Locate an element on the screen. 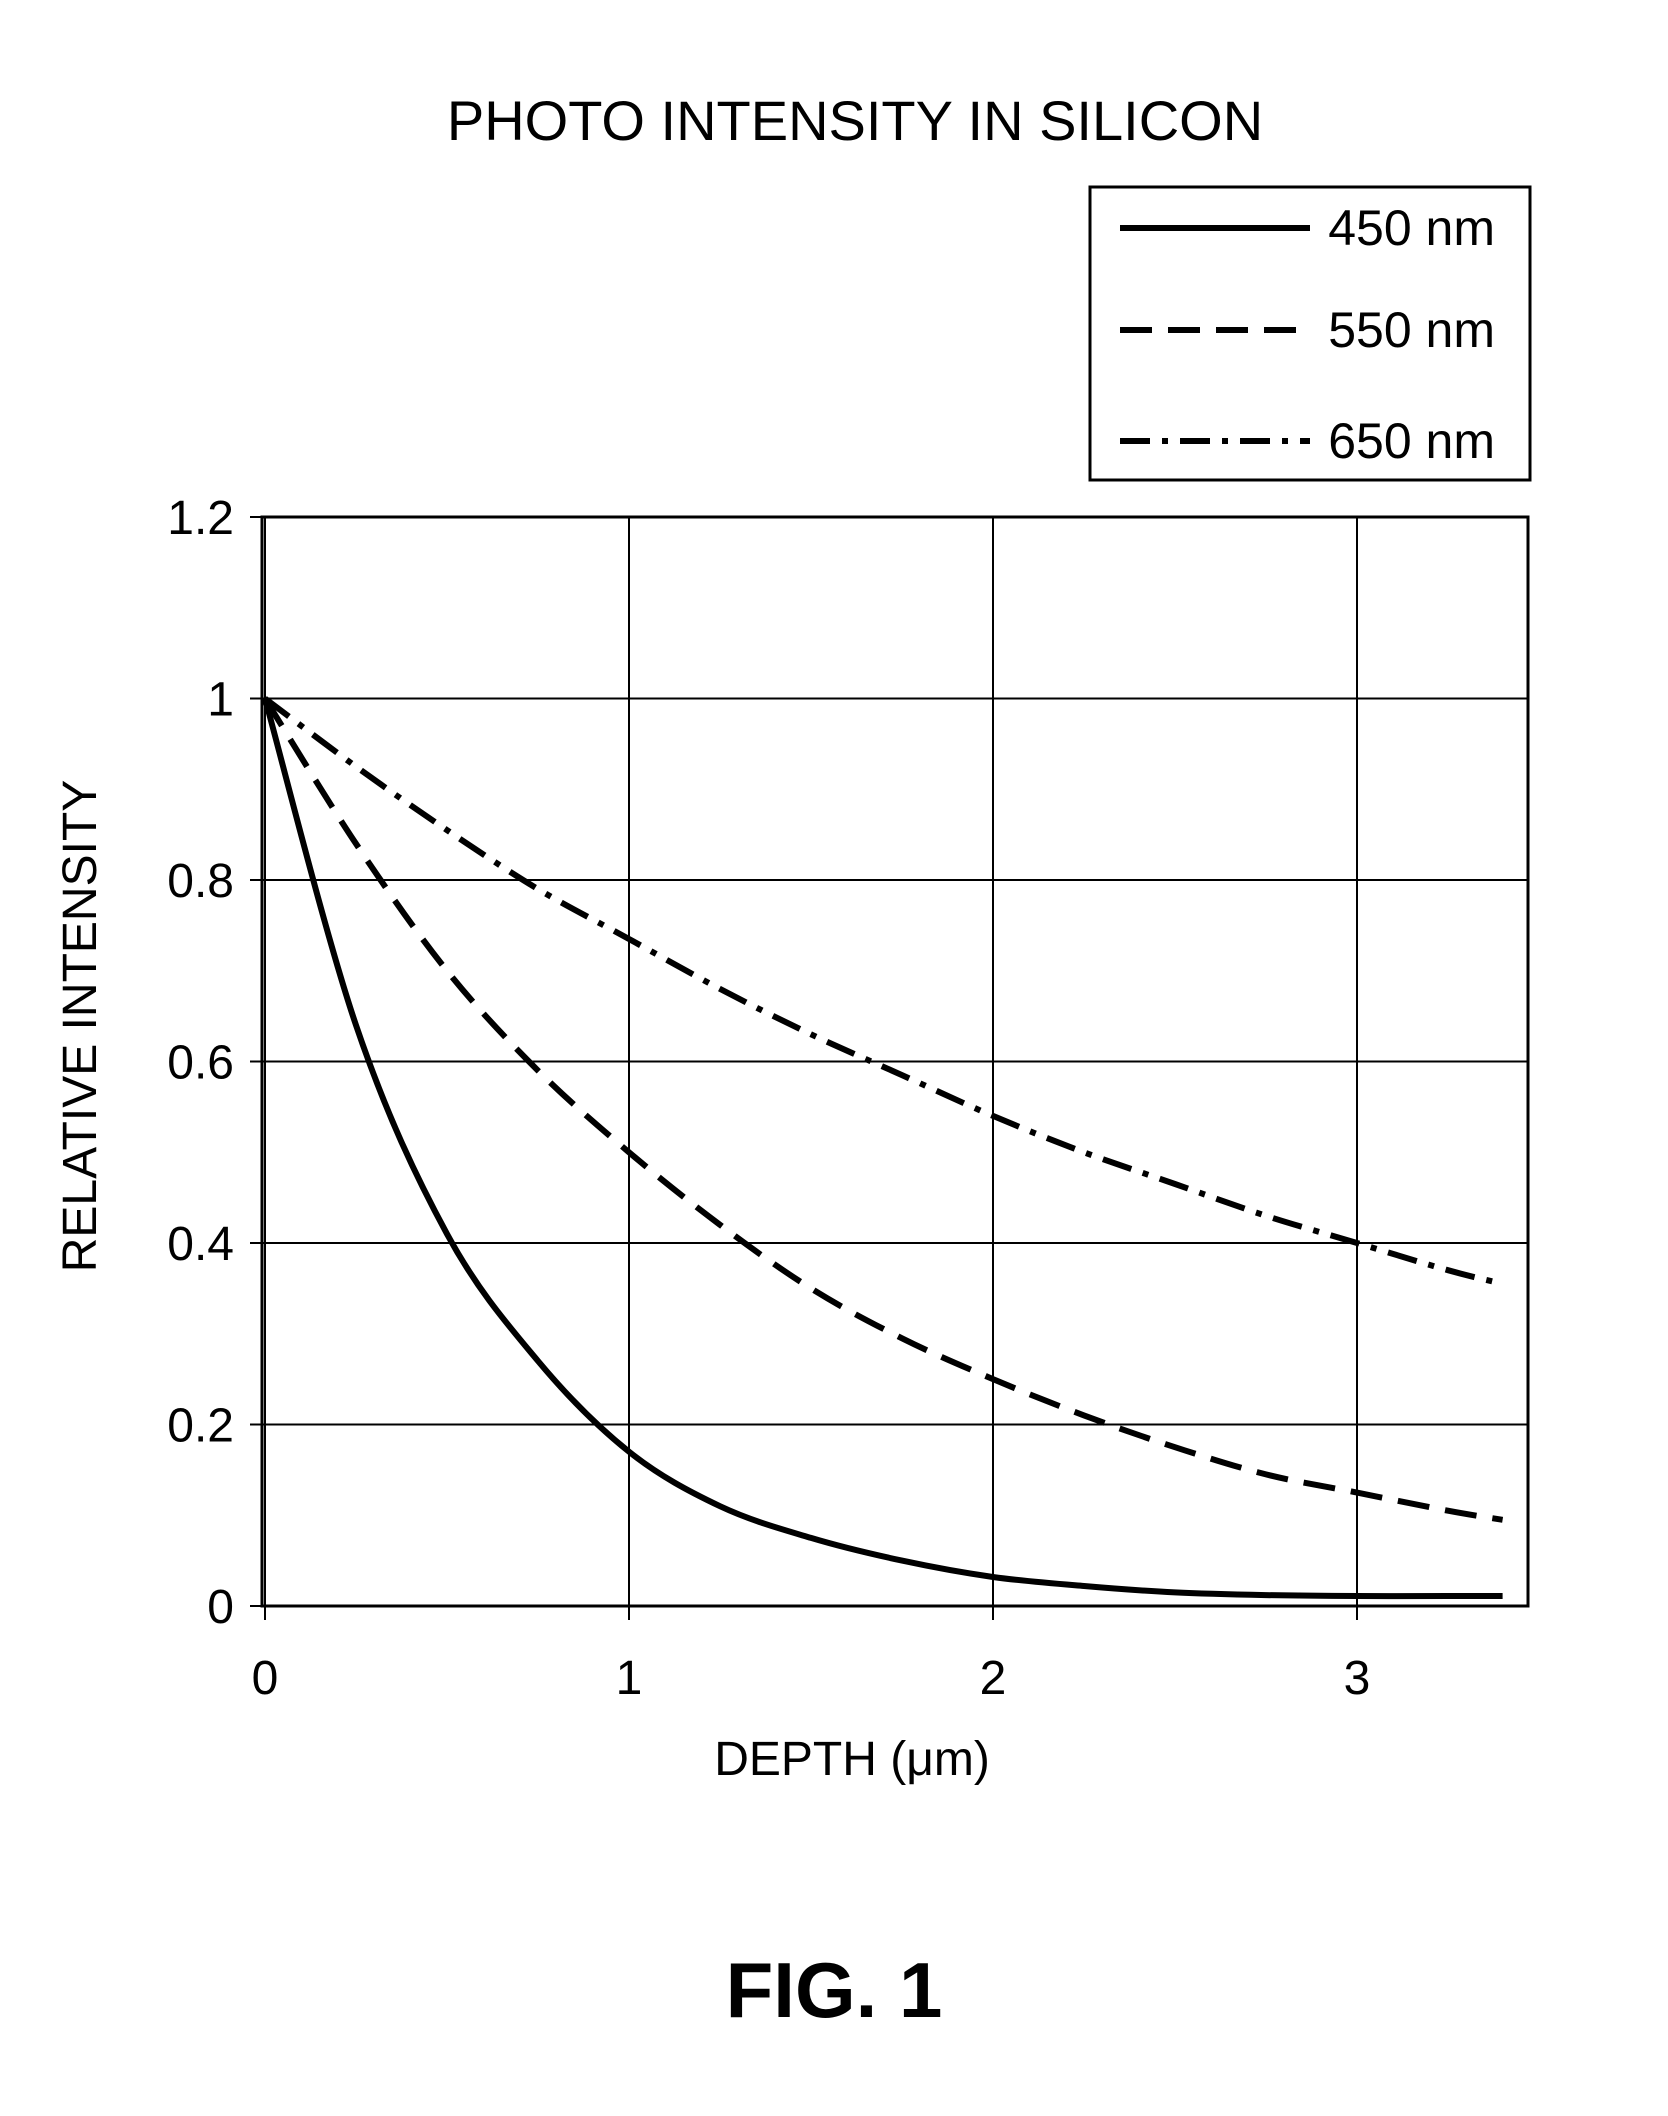 Image resolution: width=1668 pixels, height=2116 pixels. legend-box is located at coordinates (1310, 333).